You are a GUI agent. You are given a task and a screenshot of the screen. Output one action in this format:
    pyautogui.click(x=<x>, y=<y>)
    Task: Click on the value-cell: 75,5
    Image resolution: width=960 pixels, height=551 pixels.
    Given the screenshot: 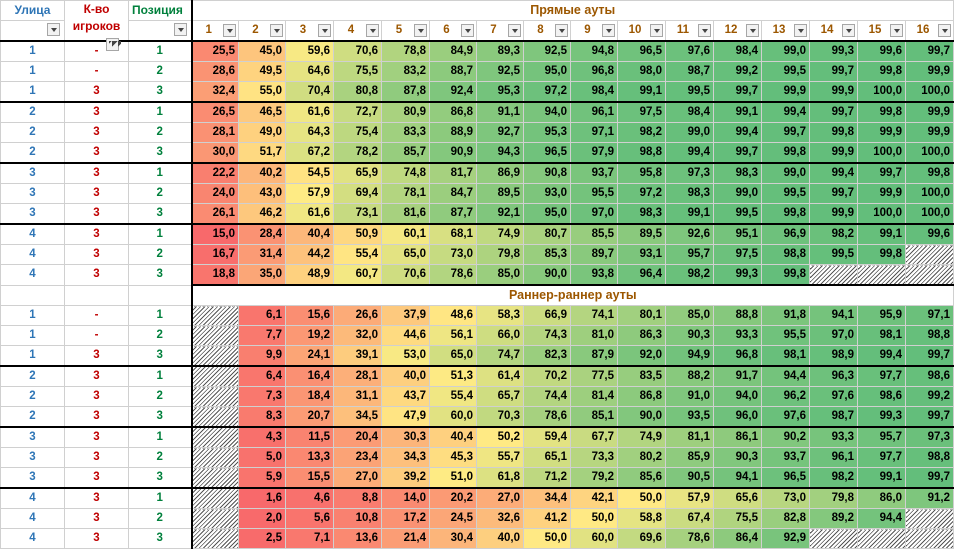 What is the action you would take?
    pyautogui.click(x=737, y=518)
    